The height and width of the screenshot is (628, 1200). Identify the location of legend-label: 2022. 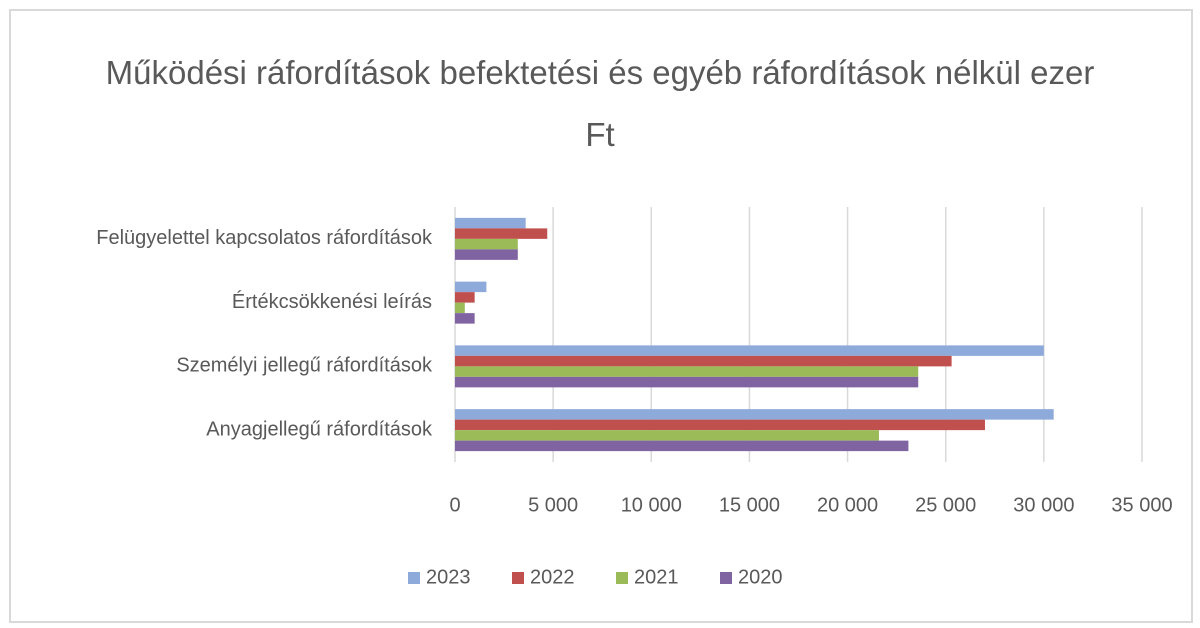
(552, 577).